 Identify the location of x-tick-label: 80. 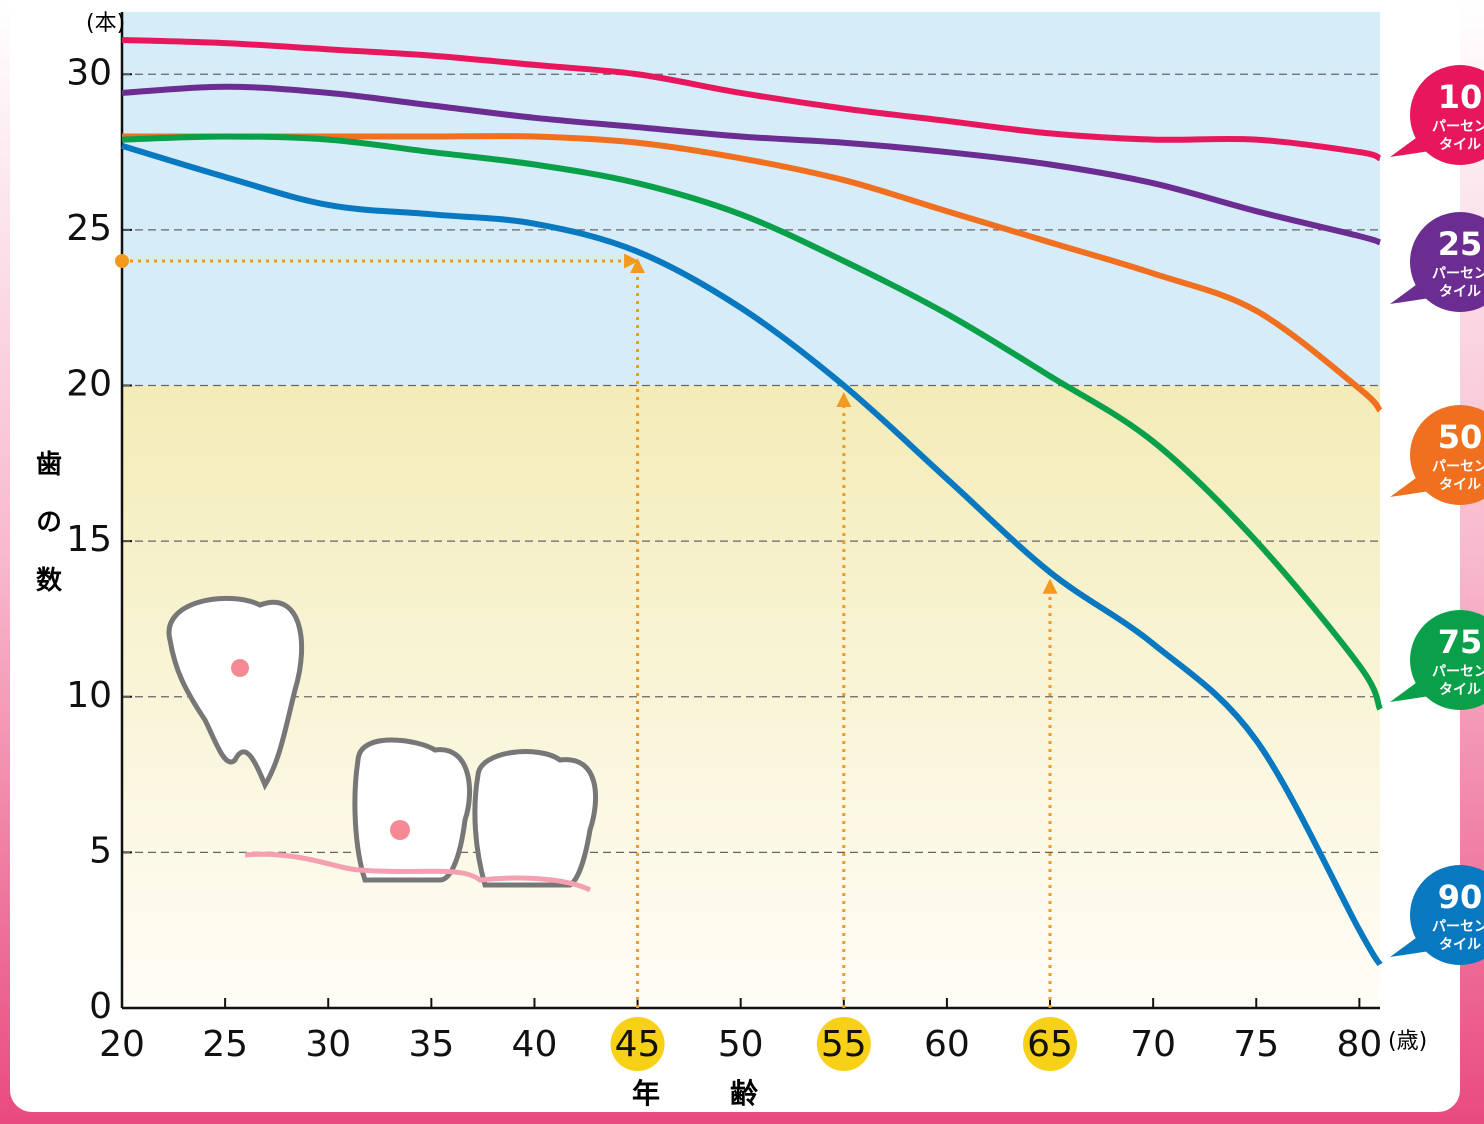
(1359, 1044).